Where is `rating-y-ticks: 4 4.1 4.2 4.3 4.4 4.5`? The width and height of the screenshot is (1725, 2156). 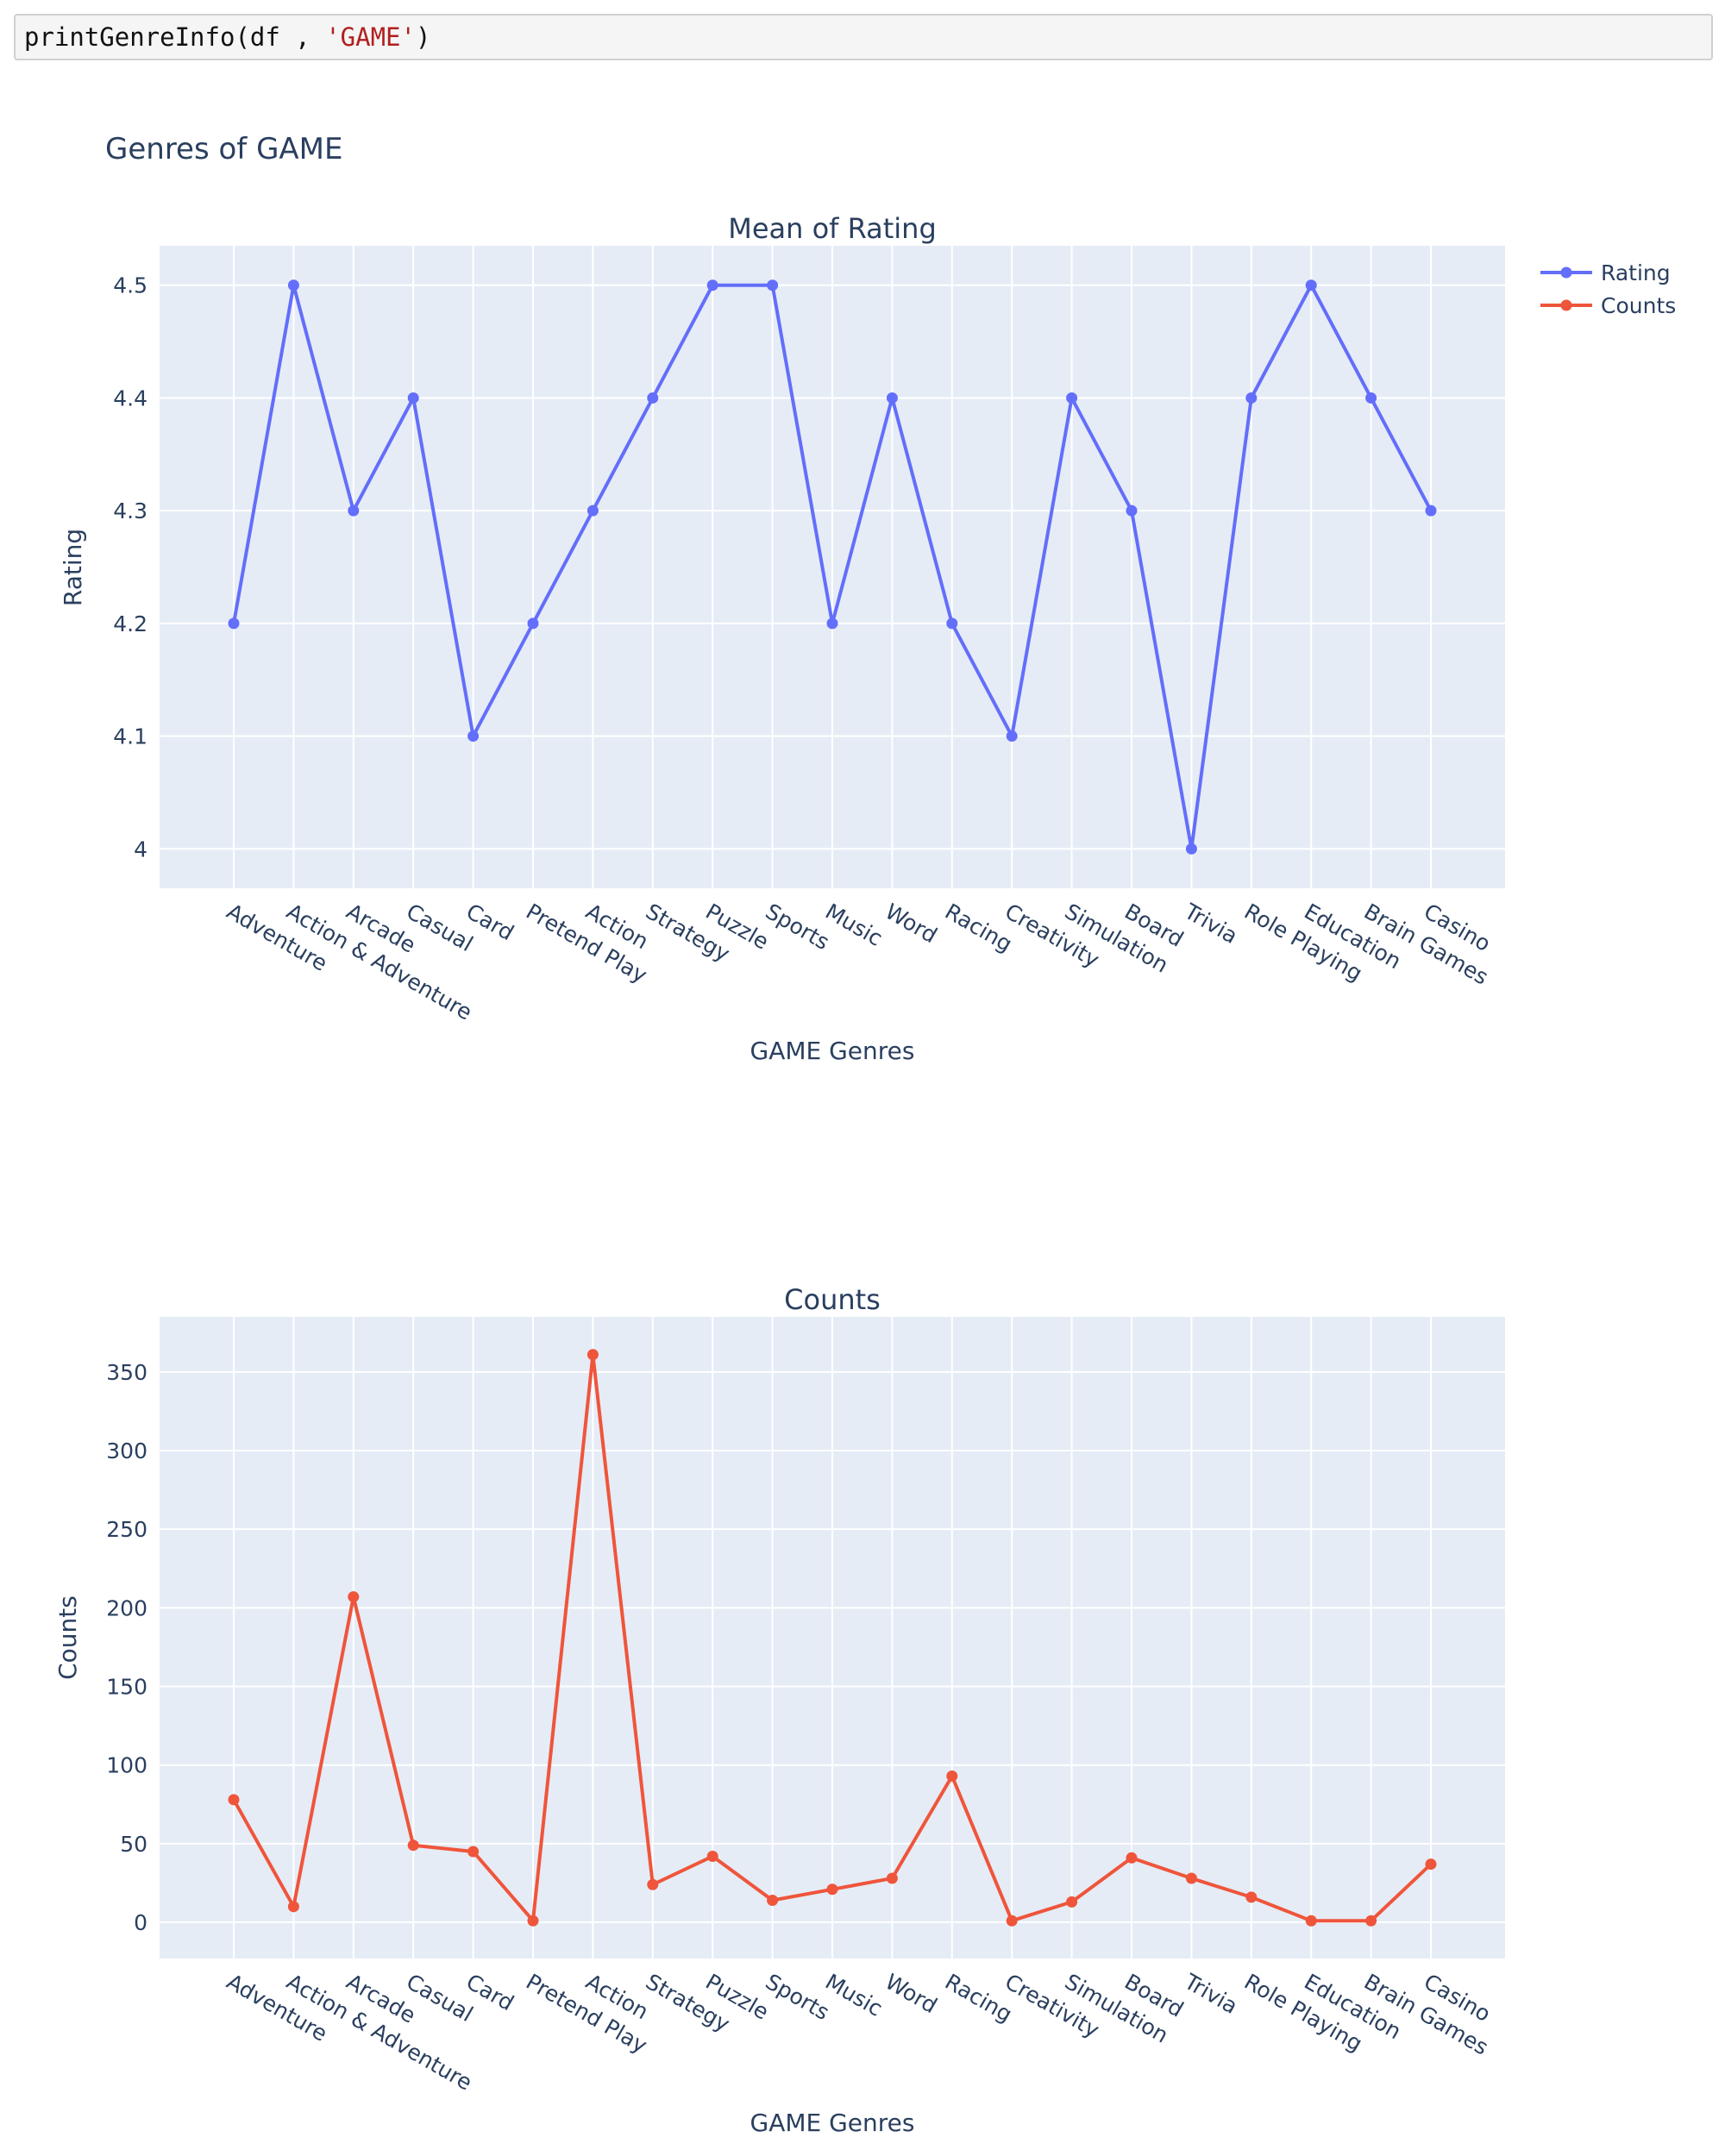 rating-y-ticks: 4 4.1 4.2 4.3 4.4 4.5 is located at coordinates (130, 567).